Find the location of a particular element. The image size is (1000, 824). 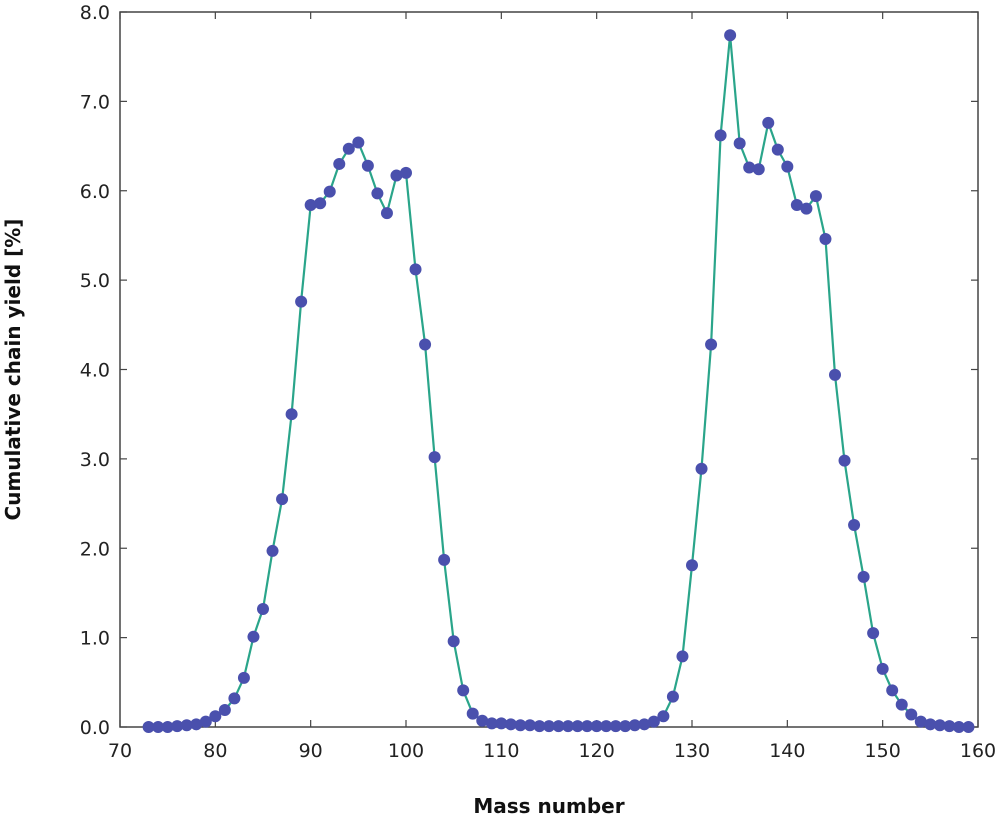

x-tick-label: 90 is located at coordinates (311, 751).